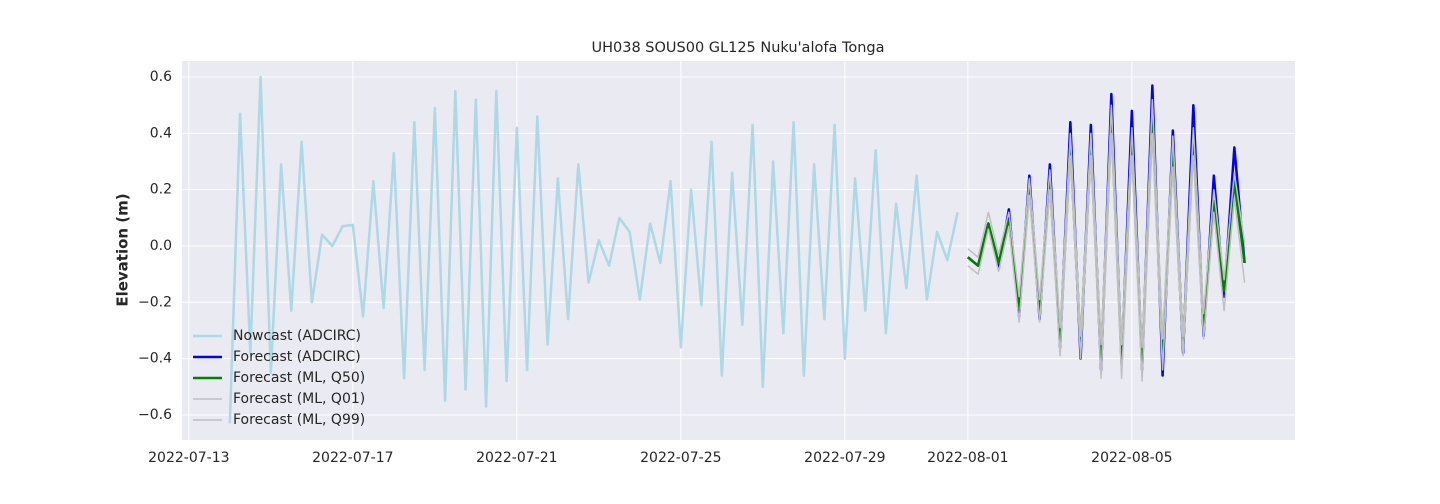 This screenshot has width=1440, height=504. Describe the element at coordinates (188, 458) in the screenshot. I see `x-tick-label: 2022-07-13` at that location.